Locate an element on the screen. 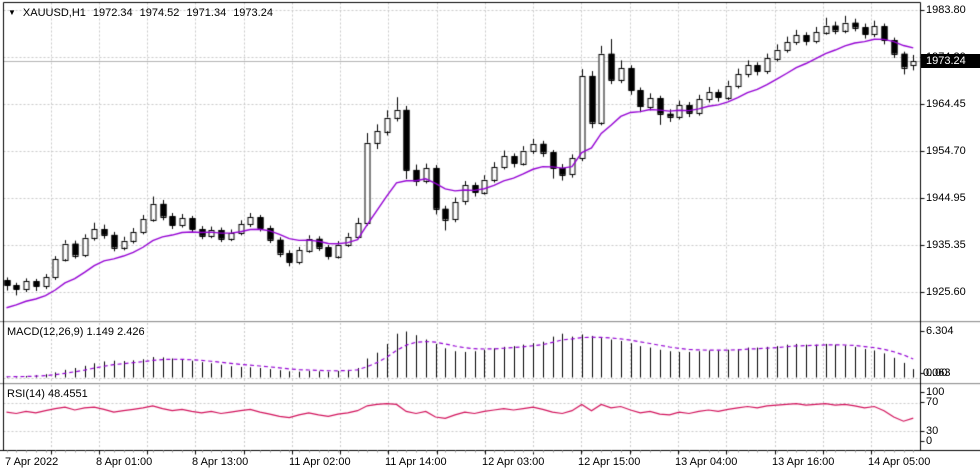 The height and width of the screenshot is (475, 980). macd-panel-label: MACD(12,26,9) 1.149 2.426 is located at coordinates (76, 332).